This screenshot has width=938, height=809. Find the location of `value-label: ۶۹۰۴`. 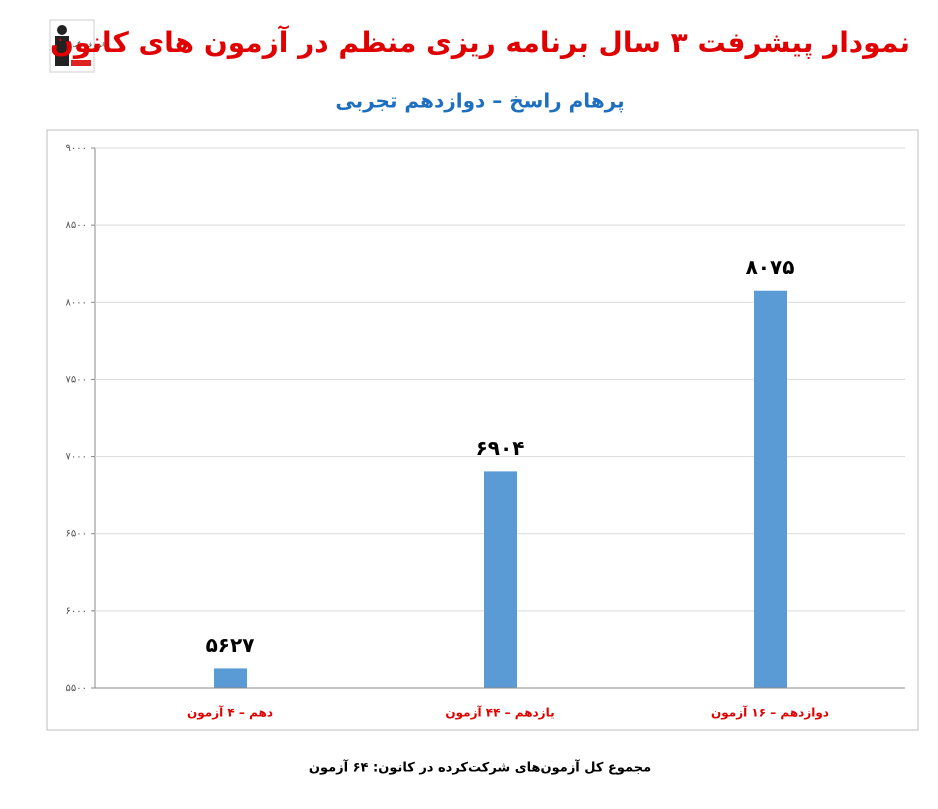

value-label: ۶۹۰۴ is located at coordinates (500, 448).